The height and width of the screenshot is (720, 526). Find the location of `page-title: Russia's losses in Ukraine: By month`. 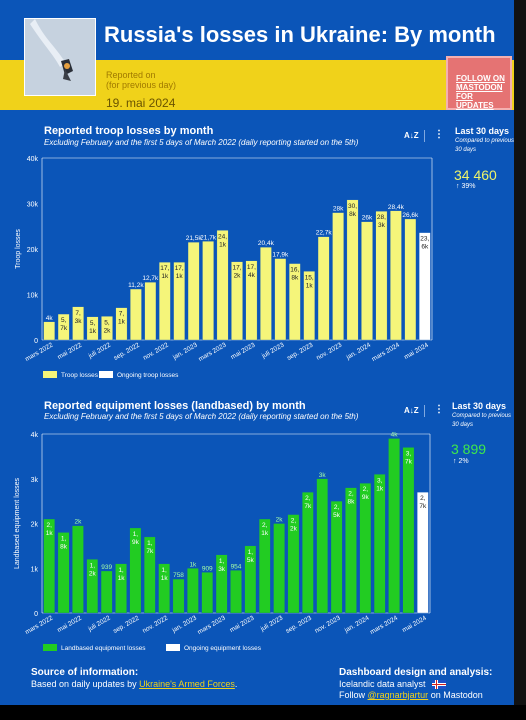

page-title: Russia's losses in Ukraine: By month is located at coordinates (300, 34).